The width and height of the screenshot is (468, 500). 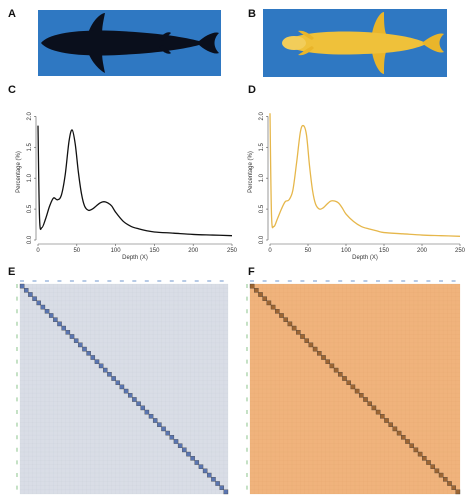 I want to click on panel-label-a: A, so click(x=12, y=14).